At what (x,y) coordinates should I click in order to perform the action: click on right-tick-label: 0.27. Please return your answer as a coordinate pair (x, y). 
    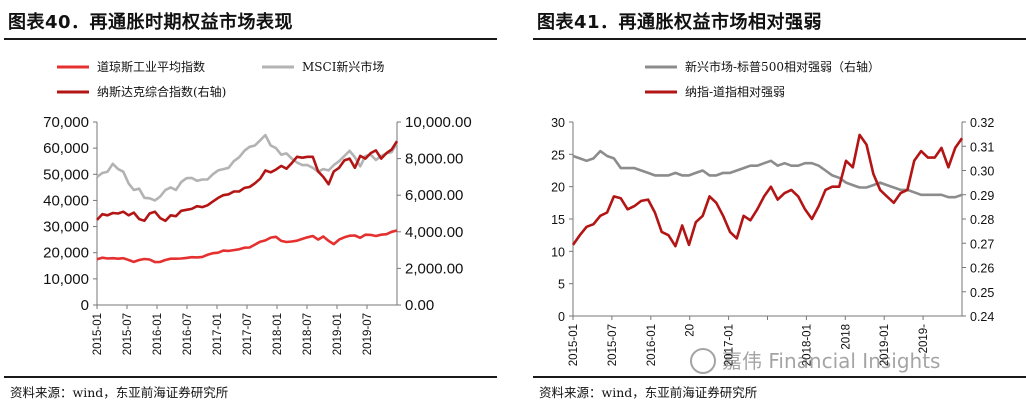
    Looking at the image, I should click on (982, 244).